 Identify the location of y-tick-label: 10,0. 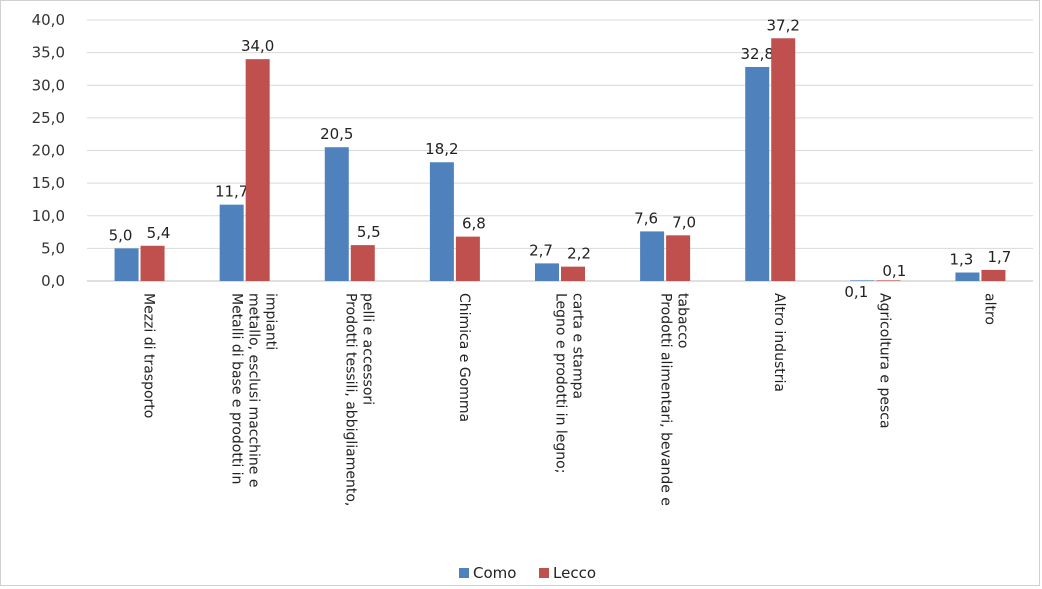
(48, 216).